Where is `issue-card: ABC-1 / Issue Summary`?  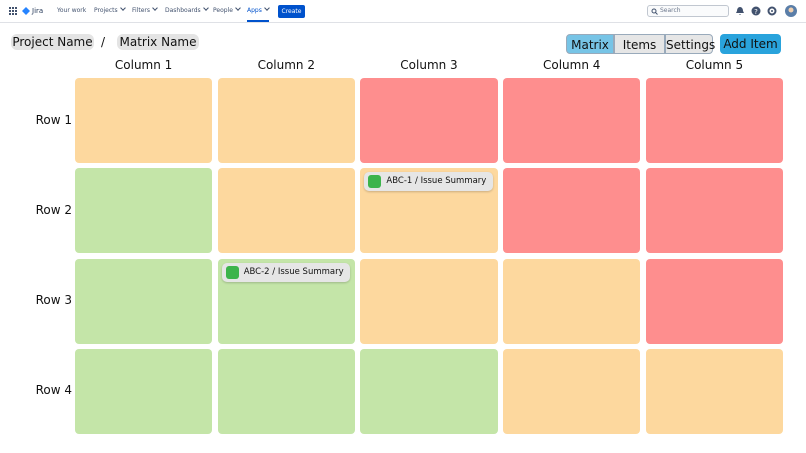
issue-card: ABC-1 / Issue Summary is located at coordinates (428, 182).